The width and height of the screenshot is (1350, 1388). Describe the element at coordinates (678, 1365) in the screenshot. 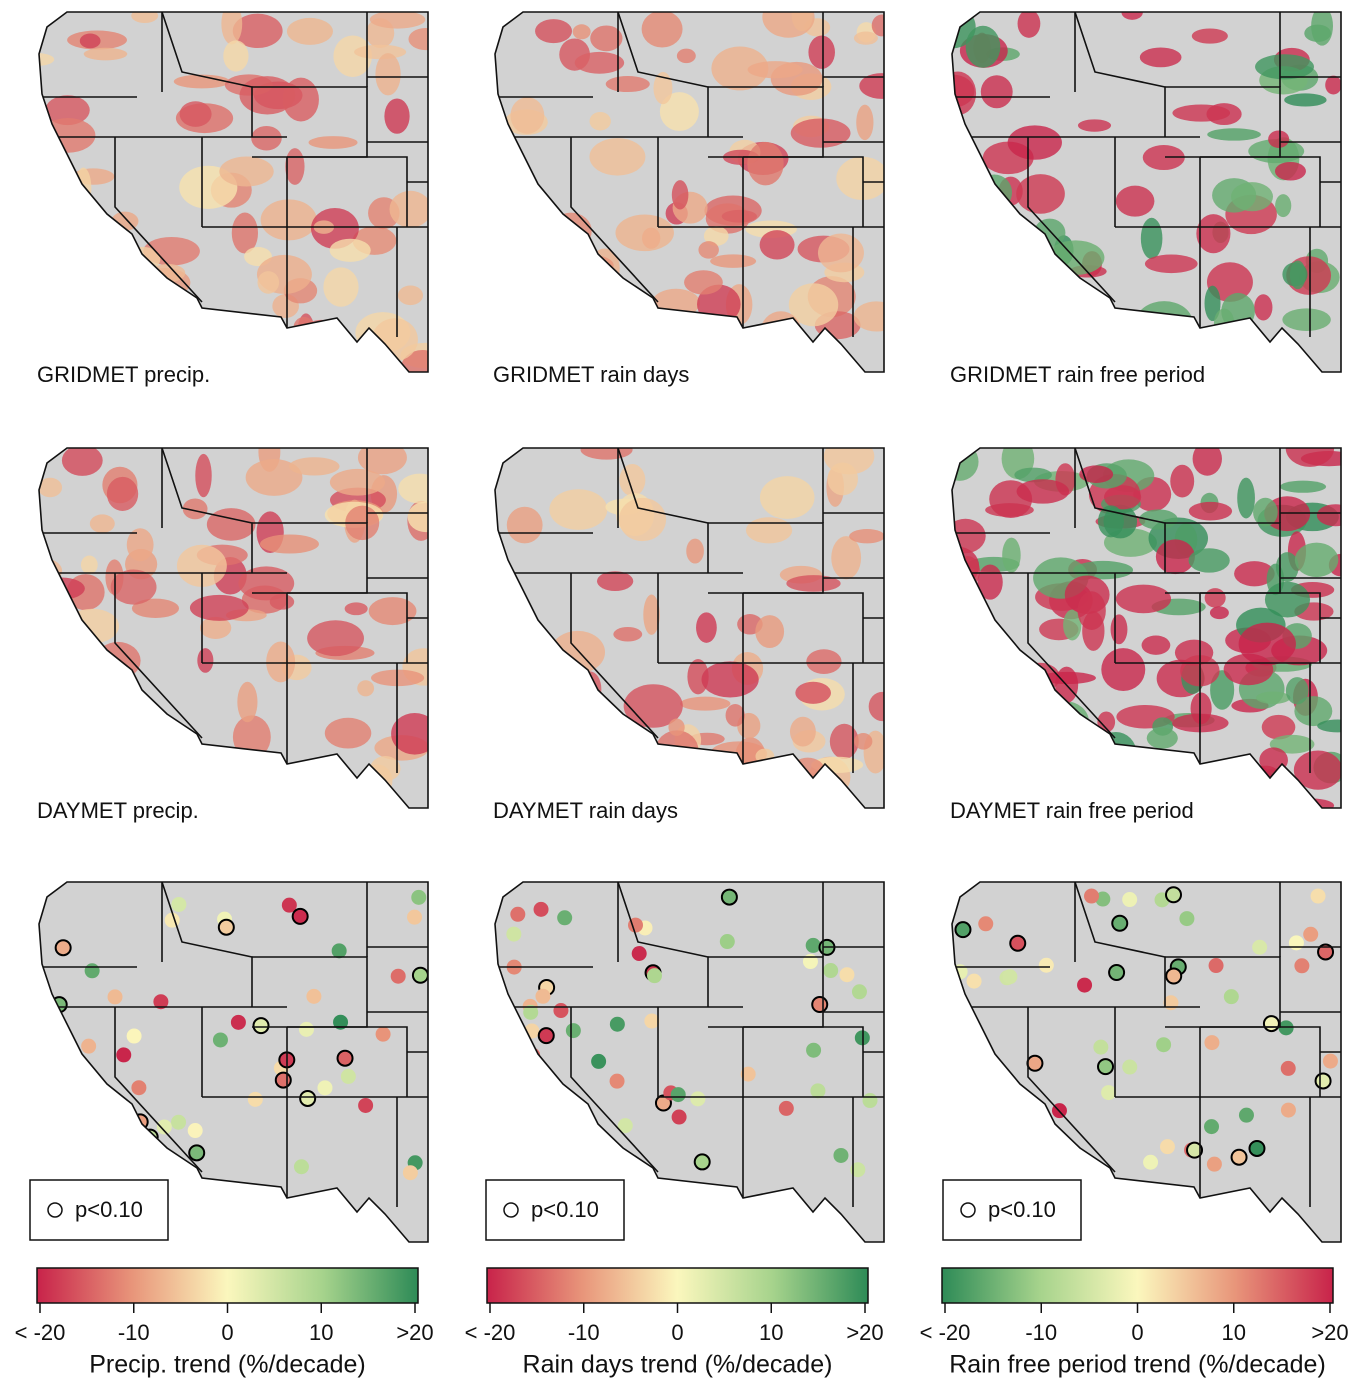

I see `colorbar-title: Rain days trend (%/decade)` at that location.